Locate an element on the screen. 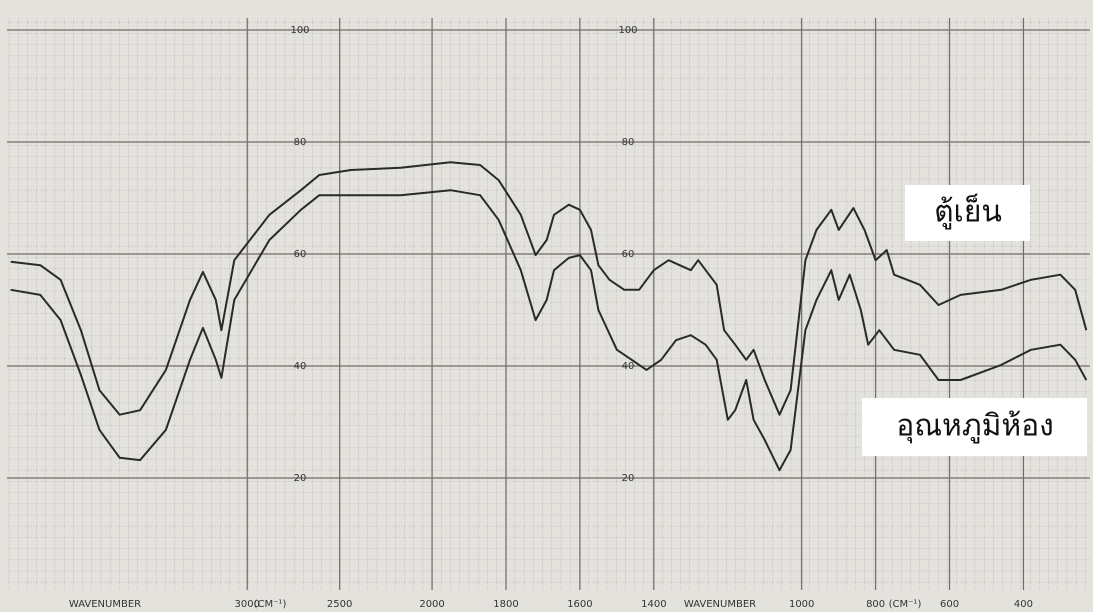  x-tick-label: 1400 is located at coordinates (653, 604).